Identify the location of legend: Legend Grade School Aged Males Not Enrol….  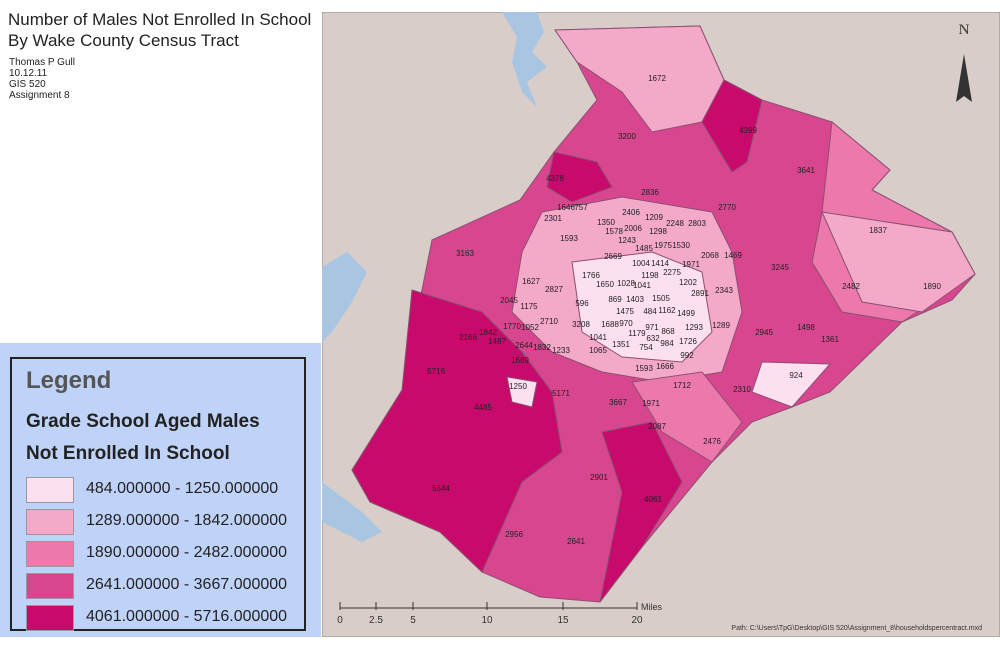
(160, 490).